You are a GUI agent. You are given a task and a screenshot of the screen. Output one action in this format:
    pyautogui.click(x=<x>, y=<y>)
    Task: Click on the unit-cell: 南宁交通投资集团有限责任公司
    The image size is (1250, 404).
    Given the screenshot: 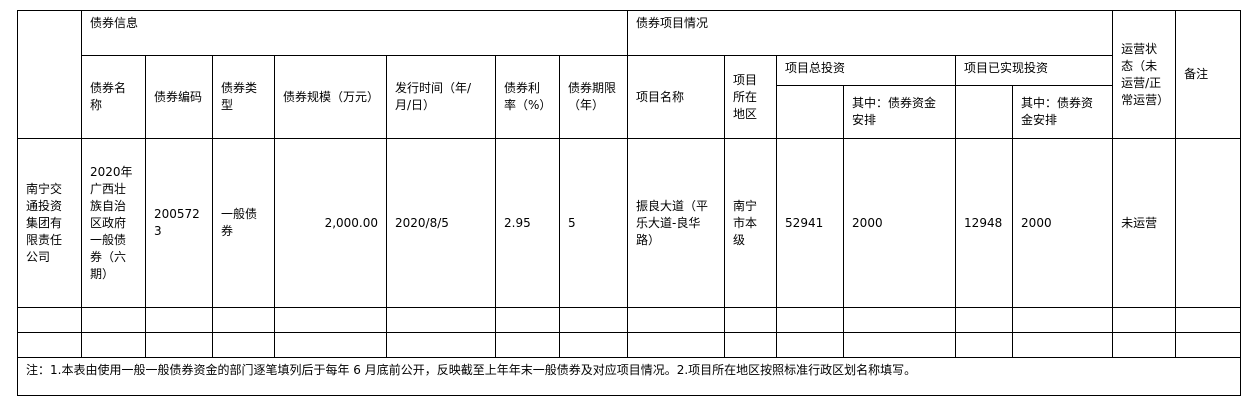 What is the action you would take?
    pyautogui.click(x=49, y=223)
    